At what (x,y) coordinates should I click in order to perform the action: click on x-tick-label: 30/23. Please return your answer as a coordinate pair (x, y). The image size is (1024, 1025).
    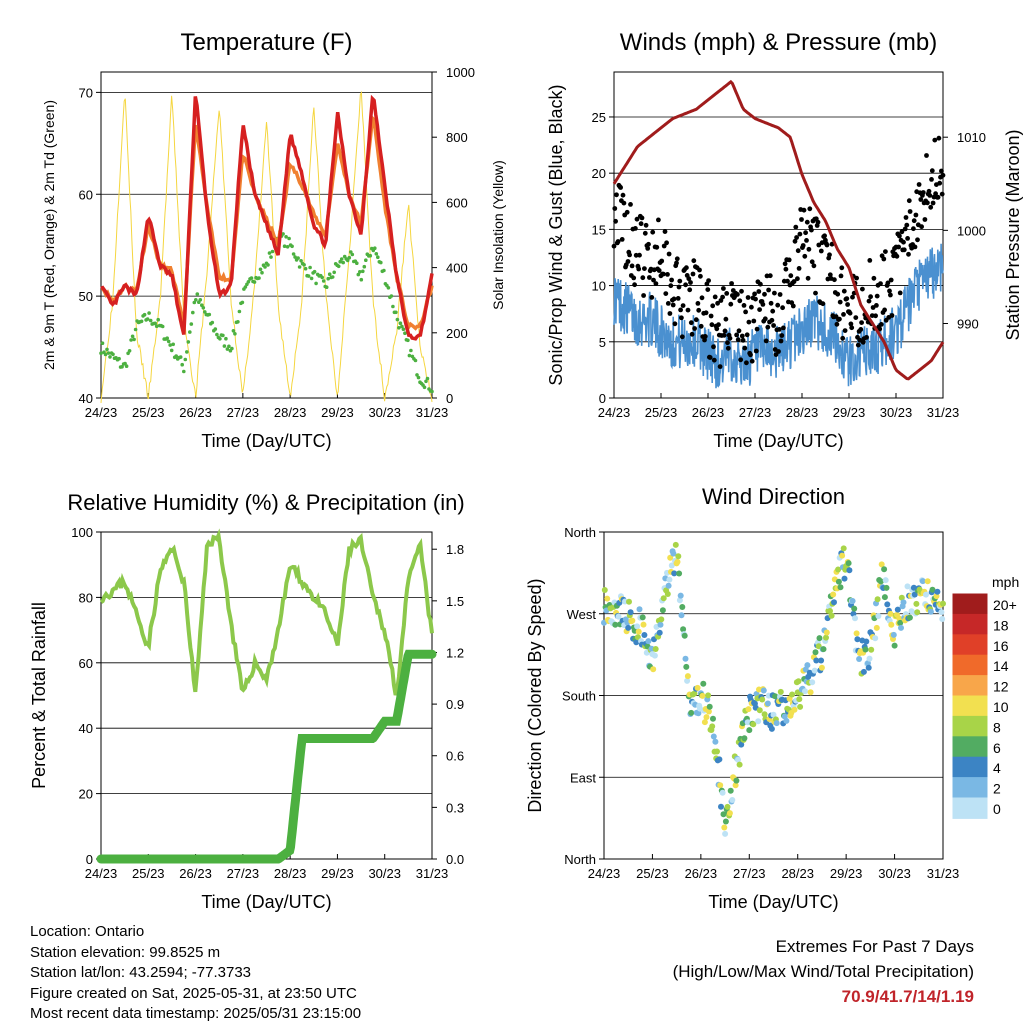
    Looking at the image, I should click on (384, 873).